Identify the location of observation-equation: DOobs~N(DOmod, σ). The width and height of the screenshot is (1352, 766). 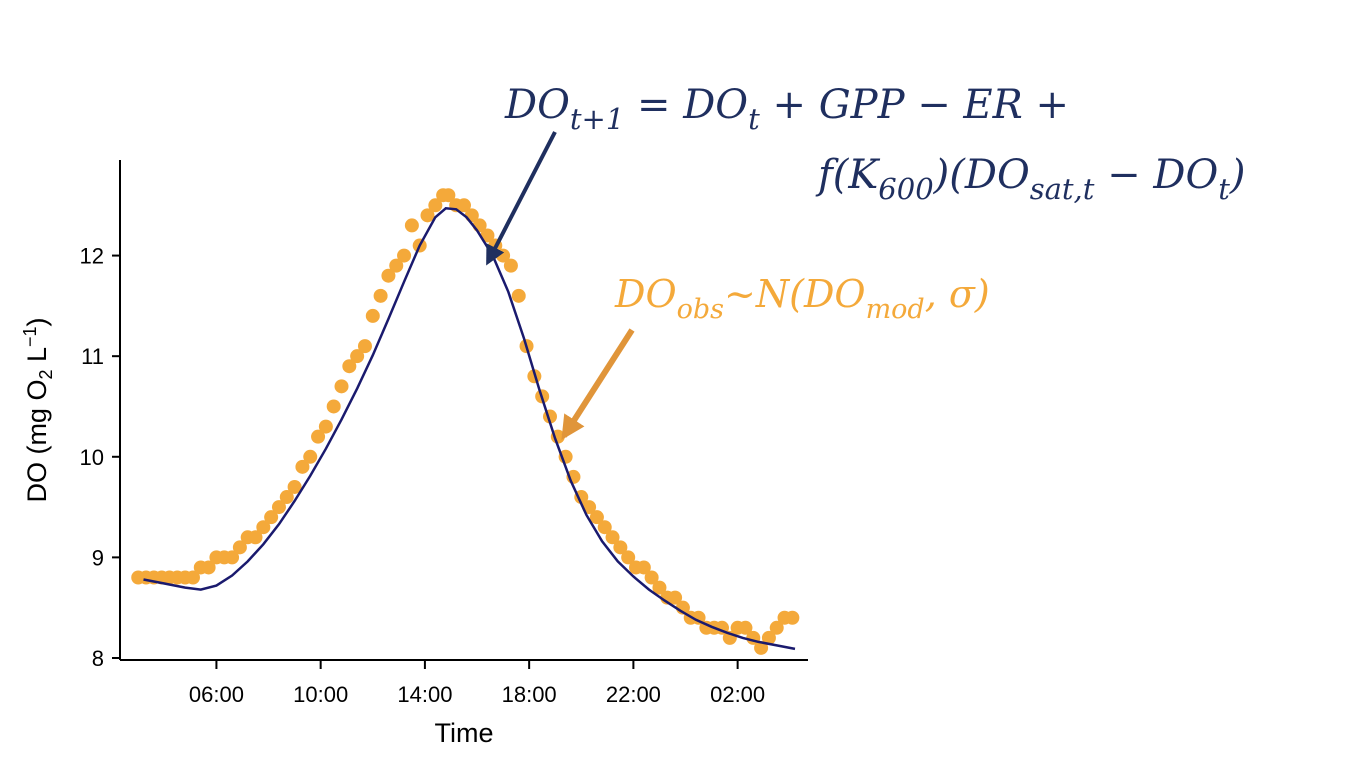
(802, 298).